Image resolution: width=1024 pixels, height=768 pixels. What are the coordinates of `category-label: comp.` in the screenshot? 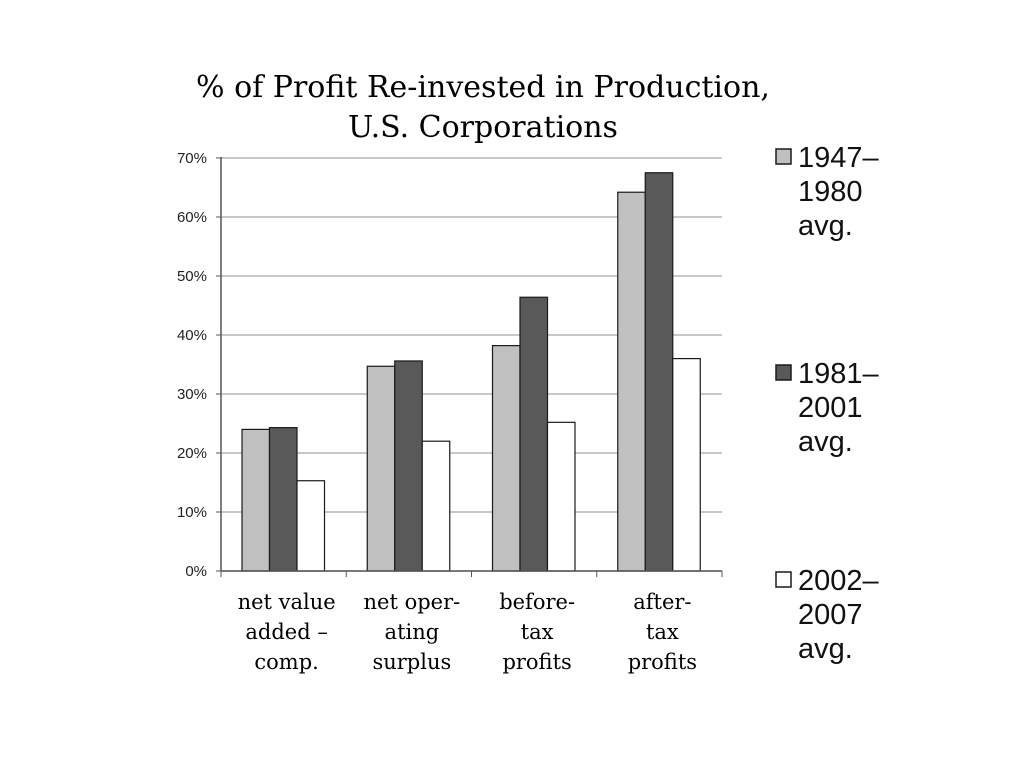 It's located at (286, 662).